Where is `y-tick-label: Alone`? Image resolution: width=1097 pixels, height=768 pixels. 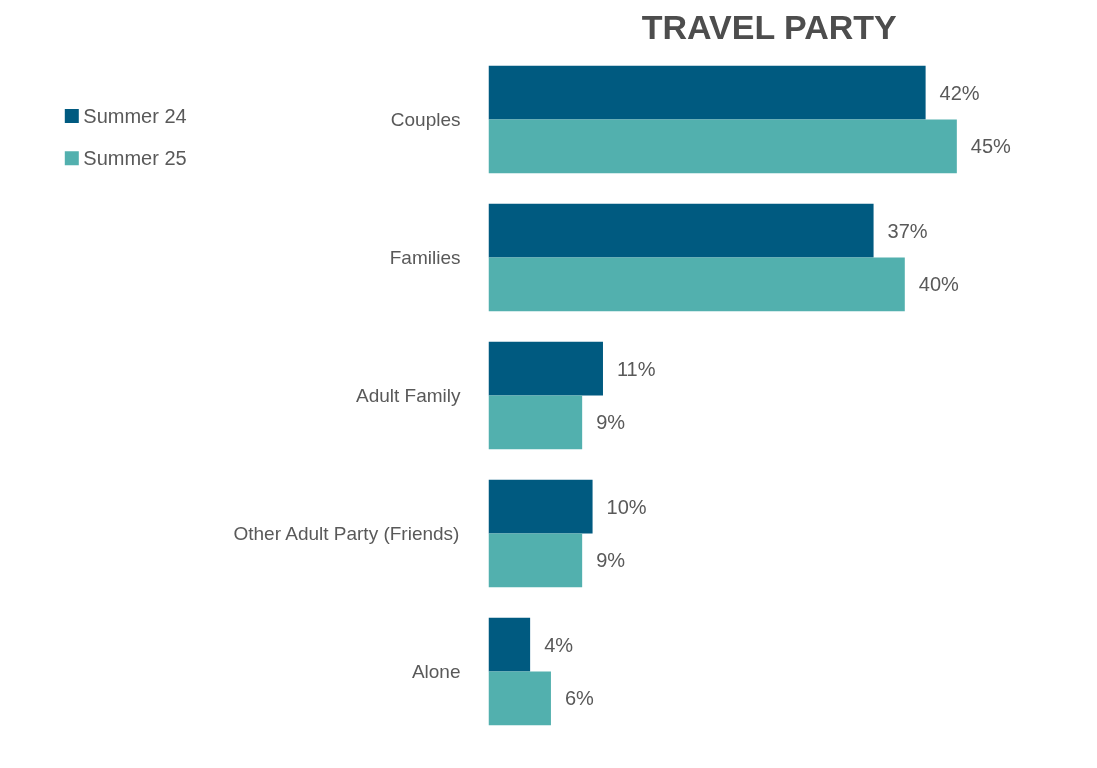 y-tick-label: Alone is located at coordinates (436, 671).